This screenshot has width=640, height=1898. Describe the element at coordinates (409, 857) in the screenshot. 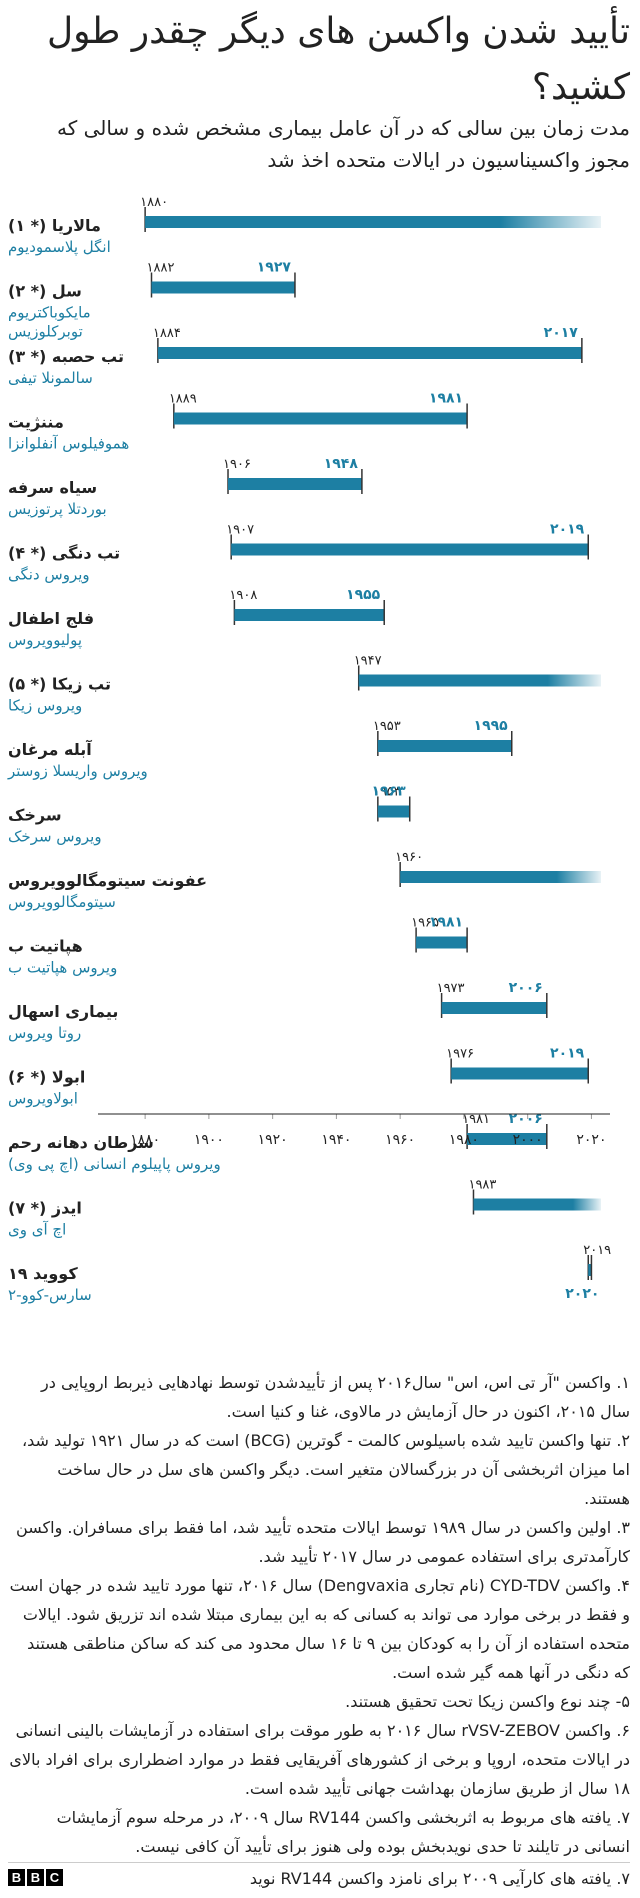

I see `start-year-label: ۱۹۶۰` at that location.